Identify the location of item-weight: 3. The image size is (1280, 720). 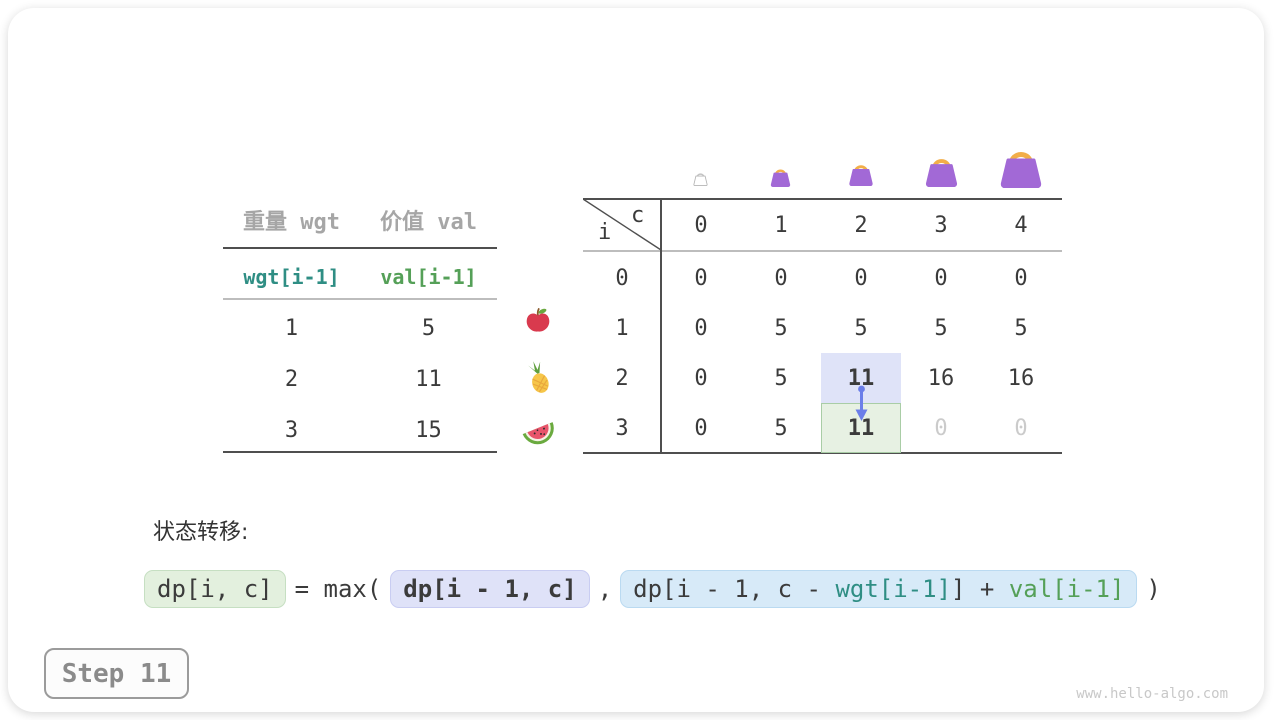
(291, 430).